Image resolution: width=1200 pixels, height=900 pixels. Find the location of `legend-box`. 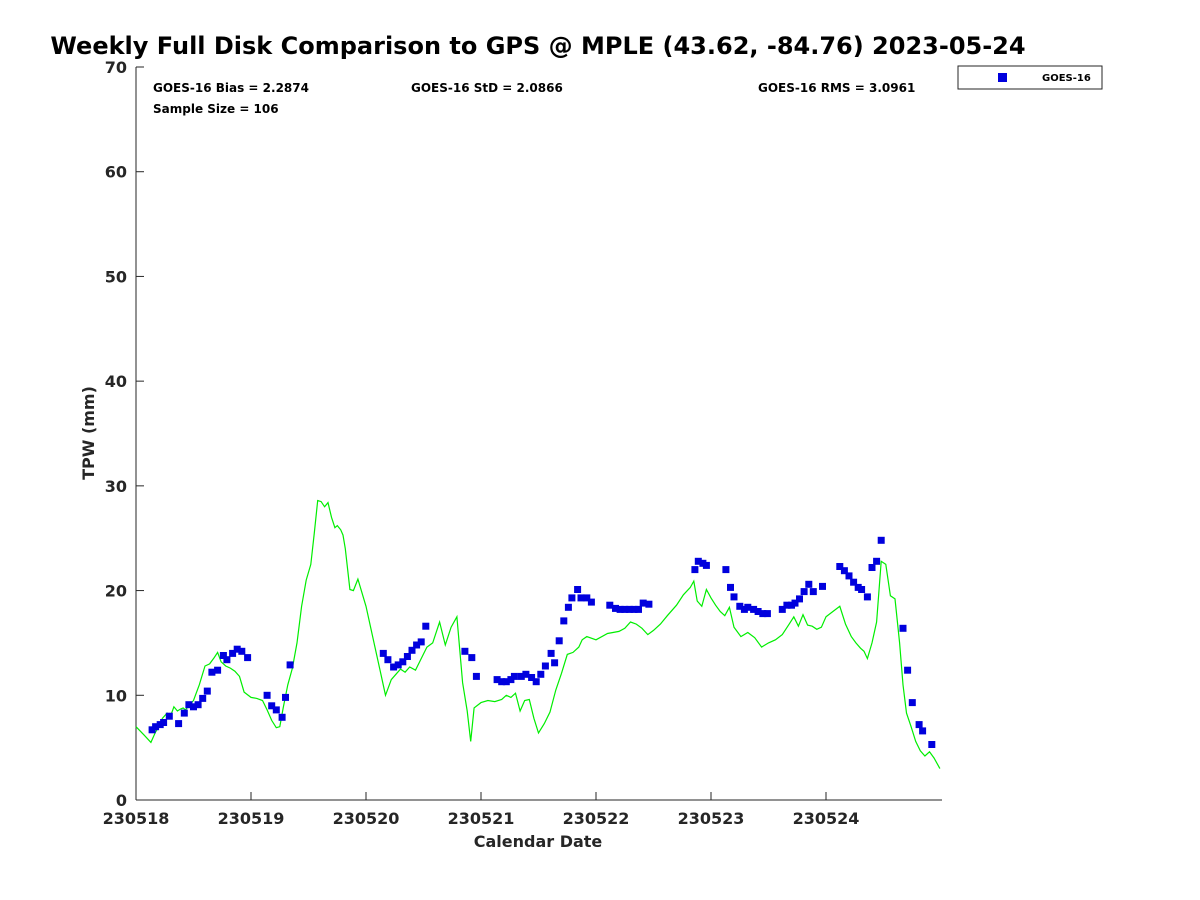

legend-box is located at coordinates (1030, 77).